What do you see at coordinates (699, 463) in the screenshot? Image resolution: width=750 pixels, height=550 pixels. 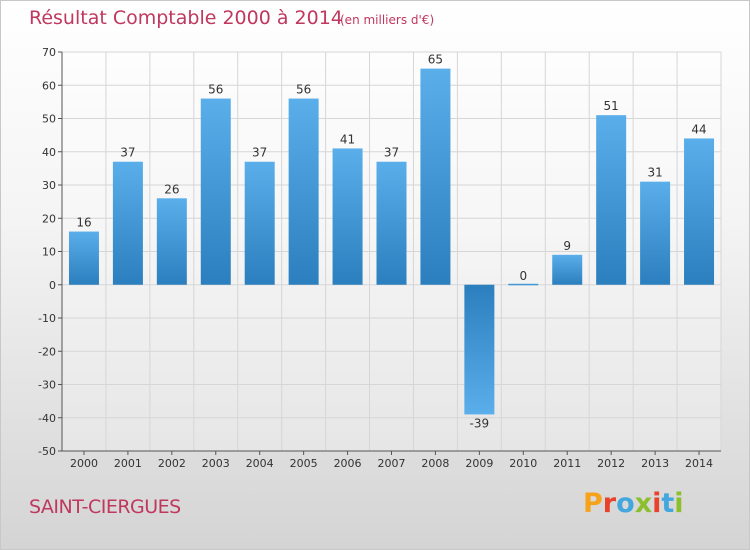 I see `x-tick-label-2014: 2014` at bounding box center [699, 463].